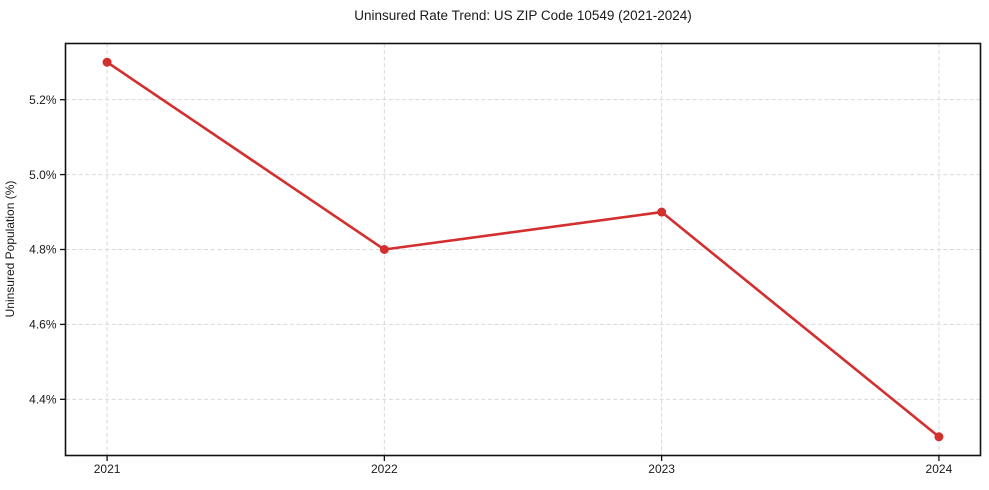  What do you see at coordinates (43, 400) in the screenshot?
I see `y-tick-label: 4.4%` at bounding box center [43, 400].